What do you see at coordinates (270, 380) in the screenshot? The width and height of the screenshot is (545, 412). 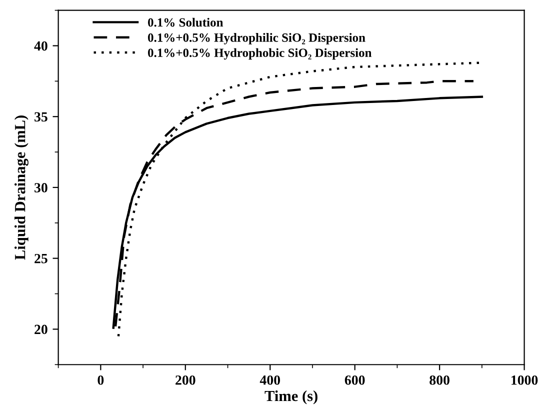 I see `x-tick-label: 400` at bounding box center [270, 380].